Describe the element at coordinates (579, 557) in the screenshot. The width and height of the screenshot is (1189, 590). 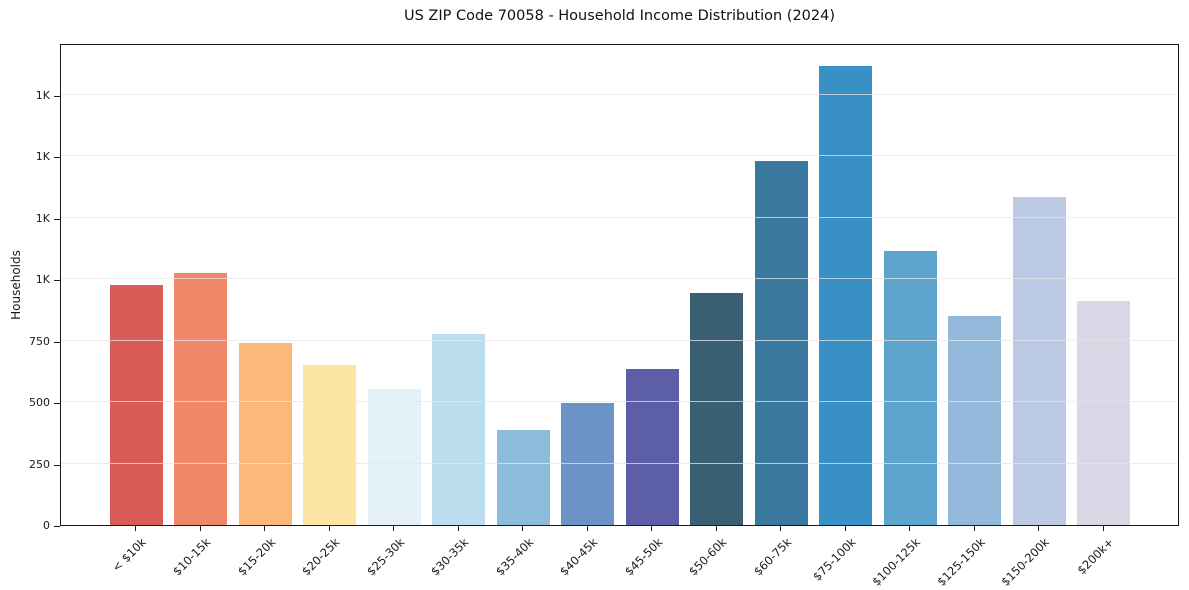
I see `x-tick-label-text: $40-45k` at that location.